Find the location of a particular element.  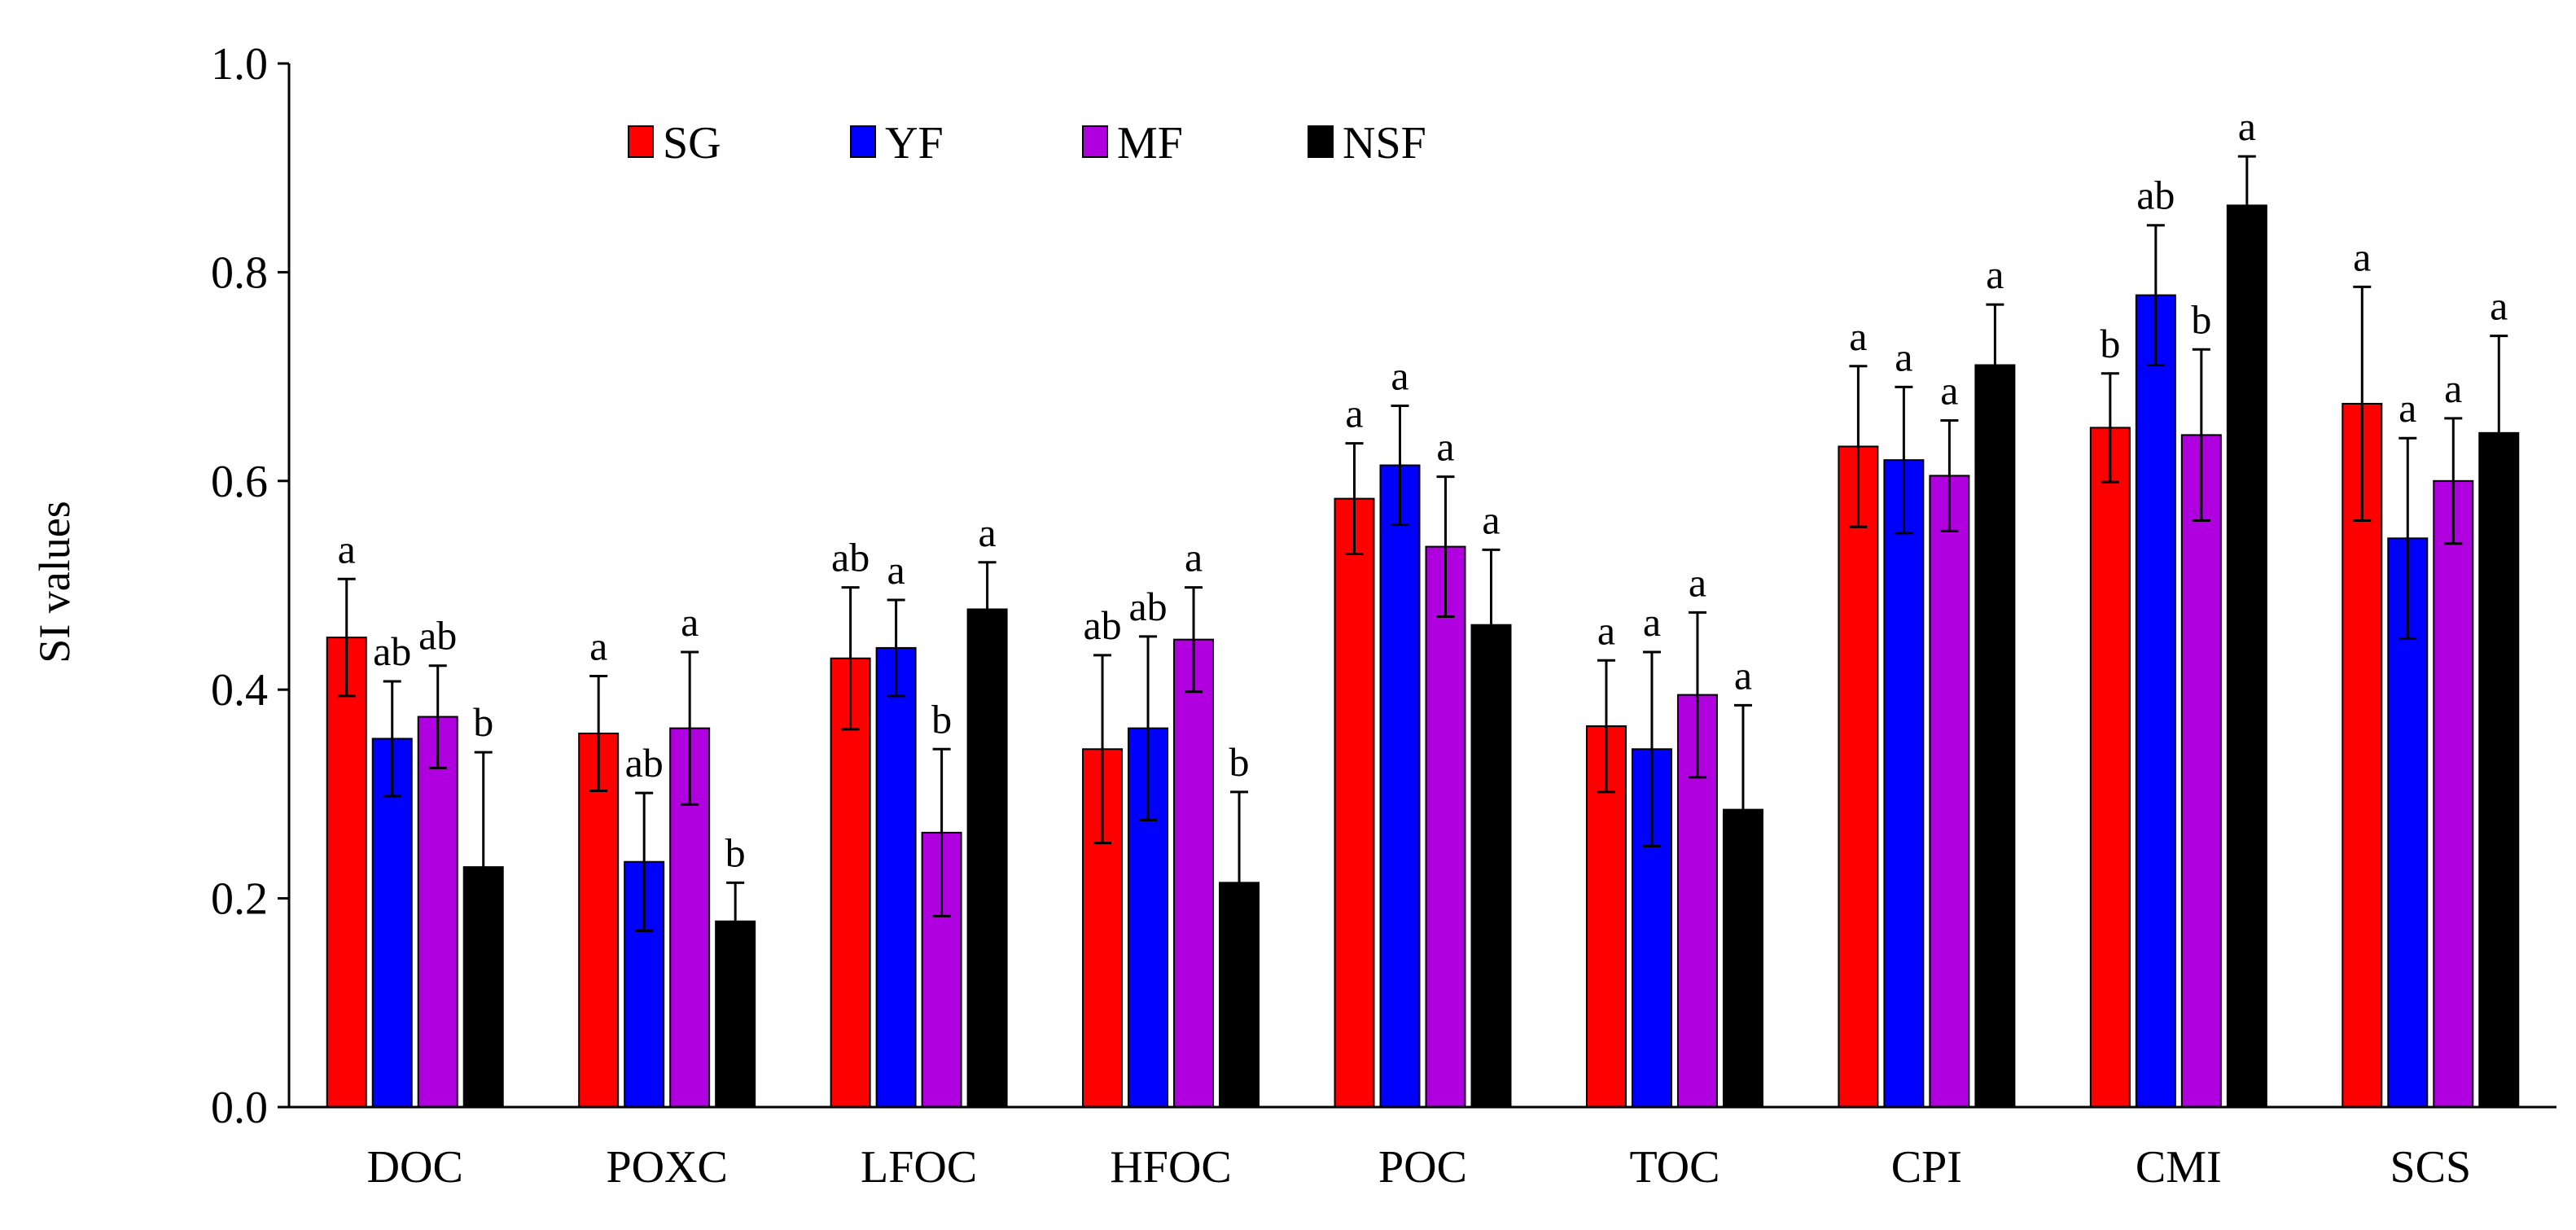

legend-label-yf: YF is located at coordinates (914, 143).